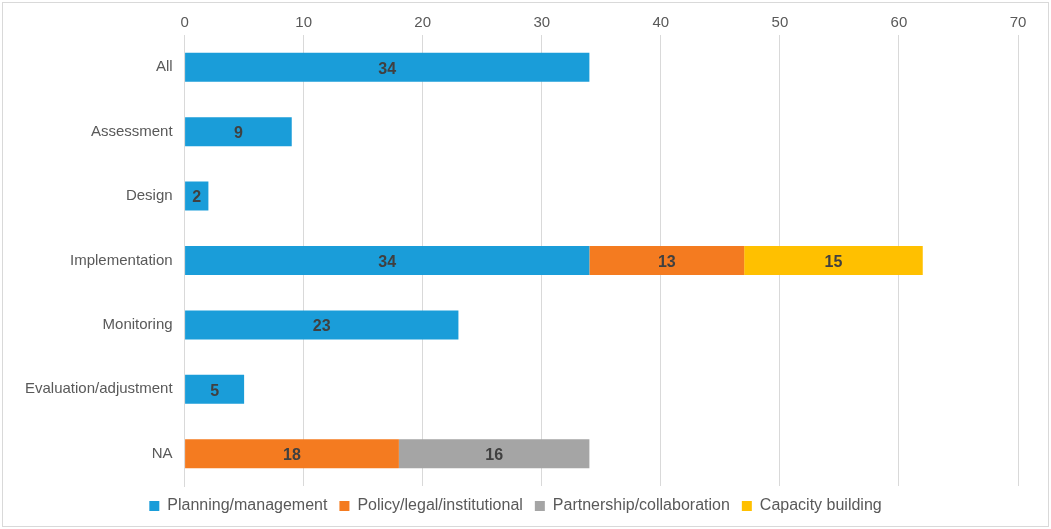  What do you see at coordinates (820, 505) in the screenshot?
I see `legend-label: Capacity building` at bounding box center [820, 505].